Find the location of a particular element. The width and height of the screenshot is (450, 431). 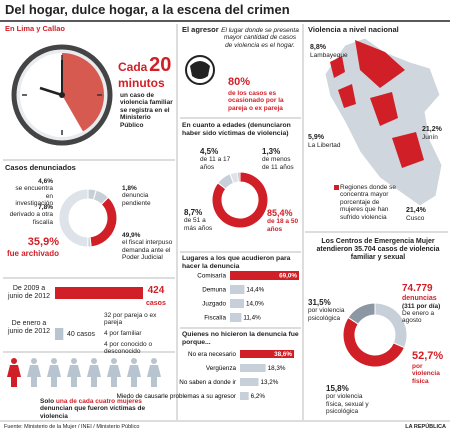

value-label: 13,2% is located at coordinates (269, 382).